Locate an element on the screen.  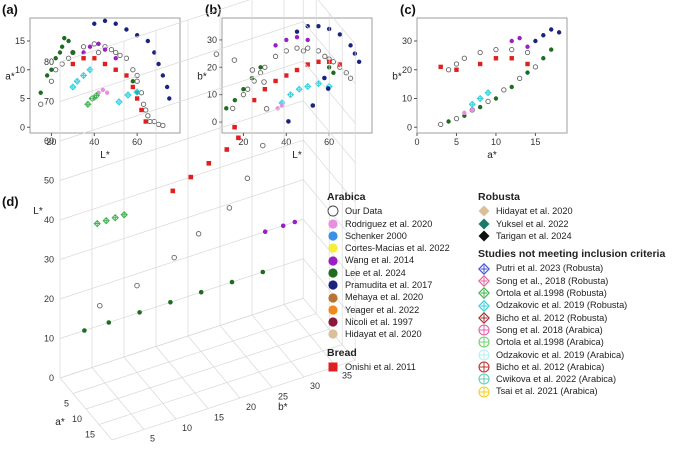
x-axis-label: L* is located at coordinates (297, 155).